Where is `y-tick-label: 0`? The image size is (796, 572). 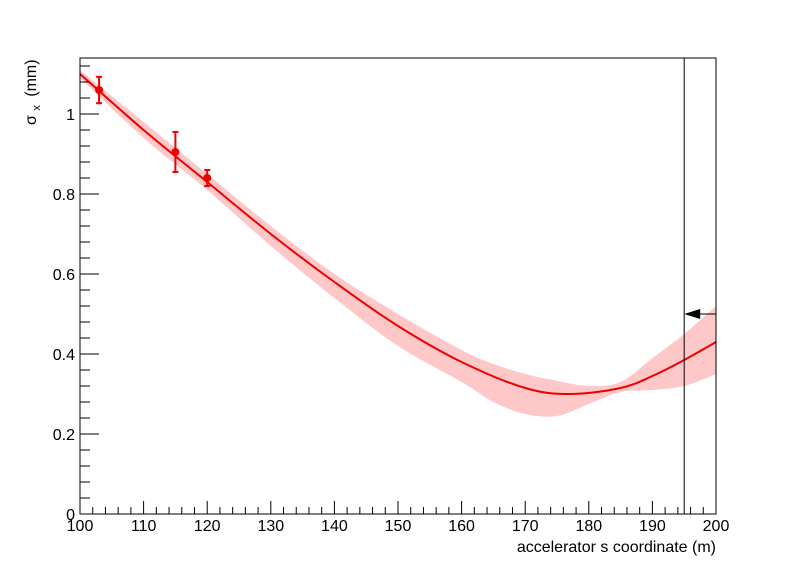 y-tick-label: 0 is located at coordinates (70, 515).